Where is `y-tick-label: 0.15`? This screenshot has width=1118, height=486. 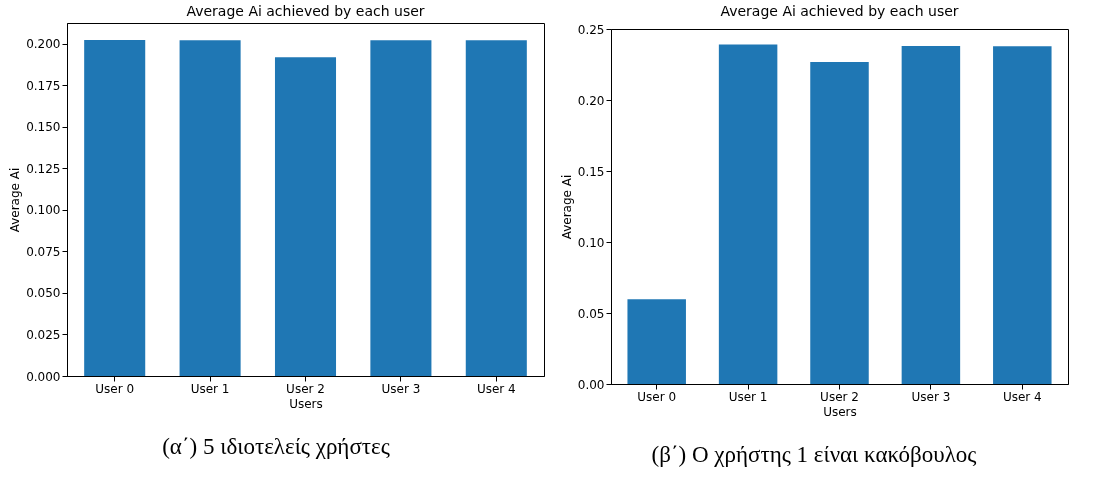 y-tick-label: 0.15 is located at coordinates (591, 171).